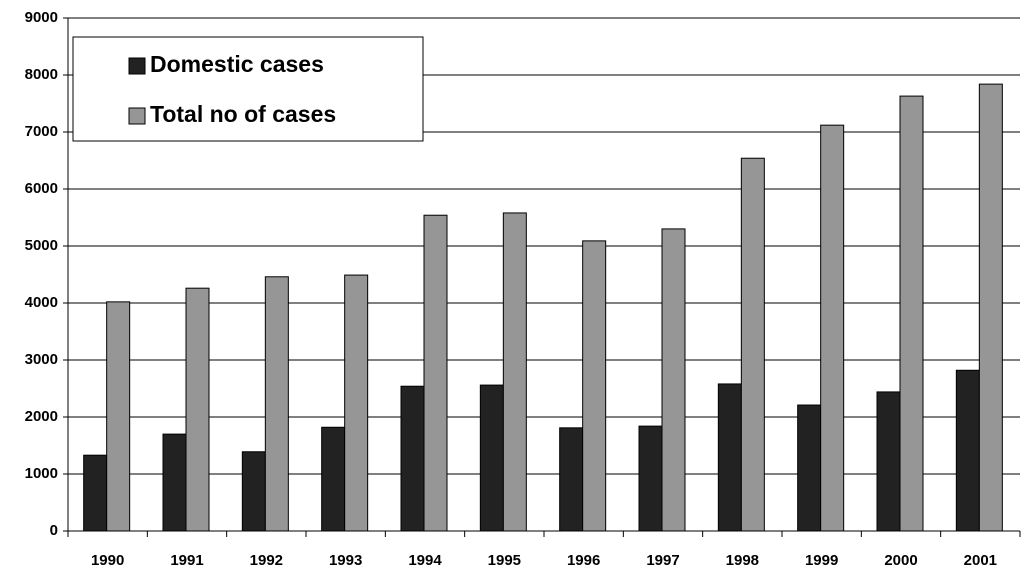 This screenshot has height=574, width=1025. Describe the element at coordinates (425, 560) in the screenshot. I see `x-tick-label: 1994` at that location.